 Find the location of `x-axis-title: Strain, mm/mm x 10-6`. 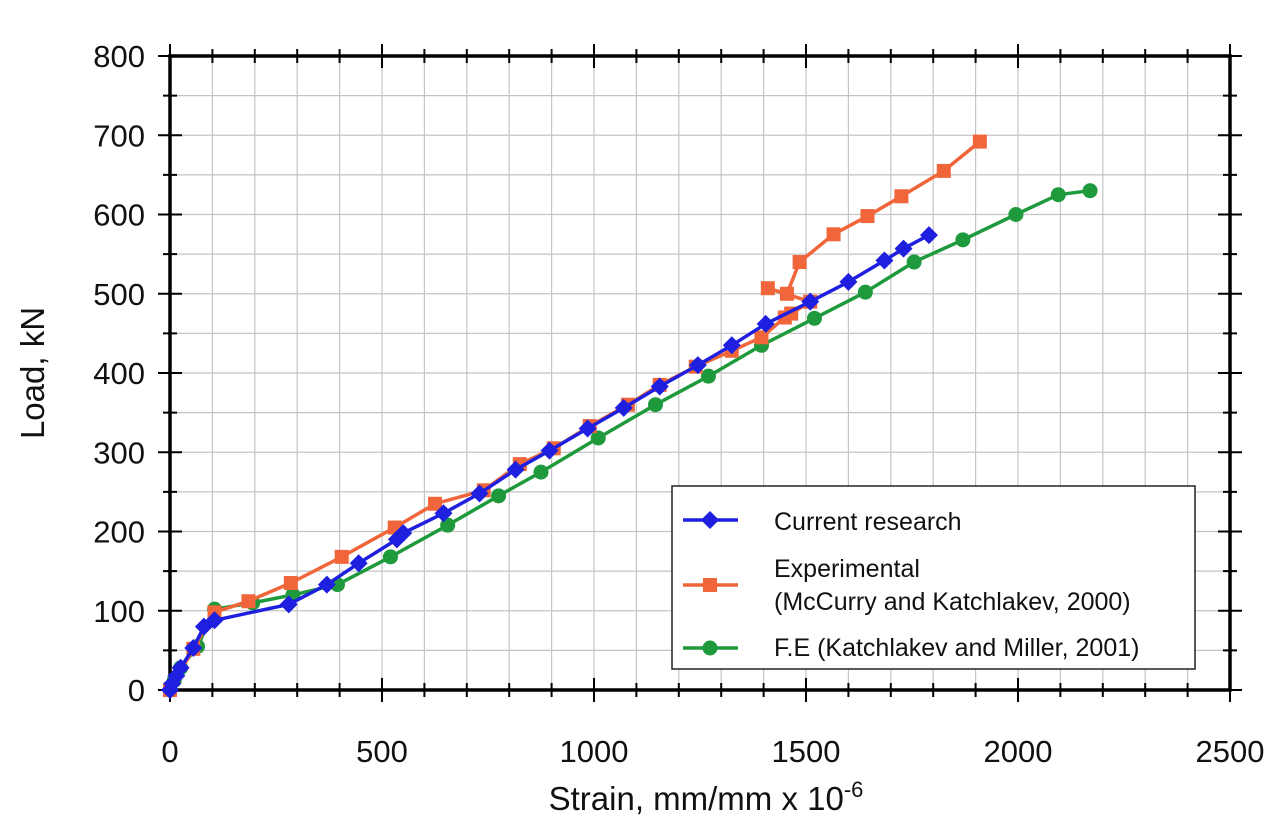

x-axis-title: Strain, mm/mm x 10-6 is located at coordinates (706, 797).